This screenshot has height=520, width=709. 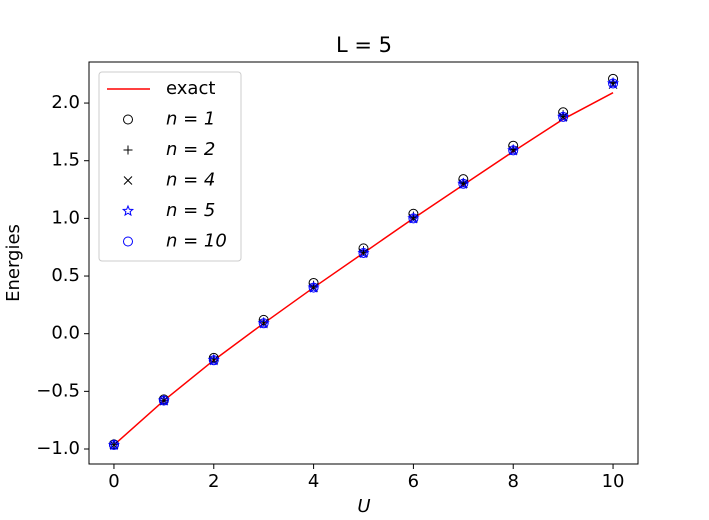 I want to click on legend-label: n = 4, so click(x=190, y=180).